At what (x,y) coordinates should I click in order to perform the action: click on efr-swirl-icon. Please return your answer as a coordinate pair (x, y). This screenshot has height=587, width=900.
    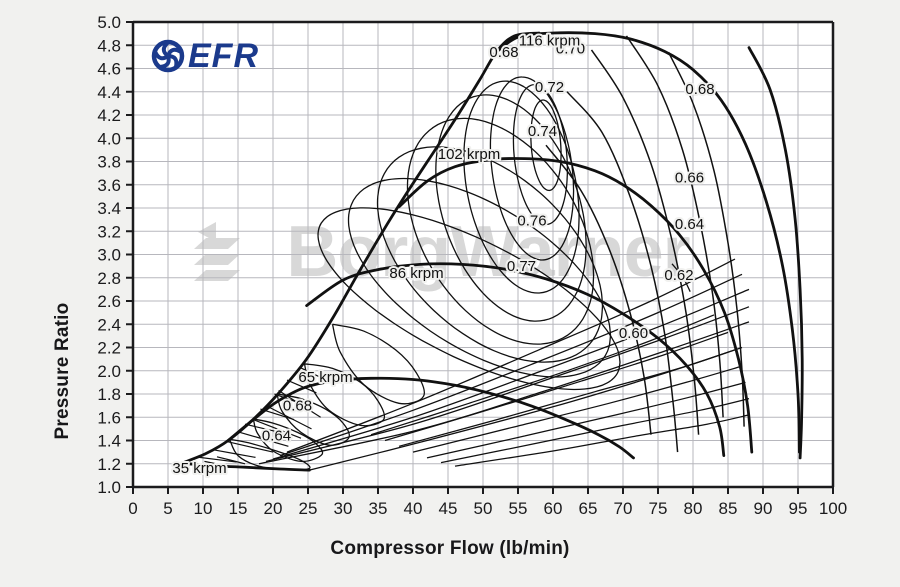
    Looking at the image, I should click on (168, 56).